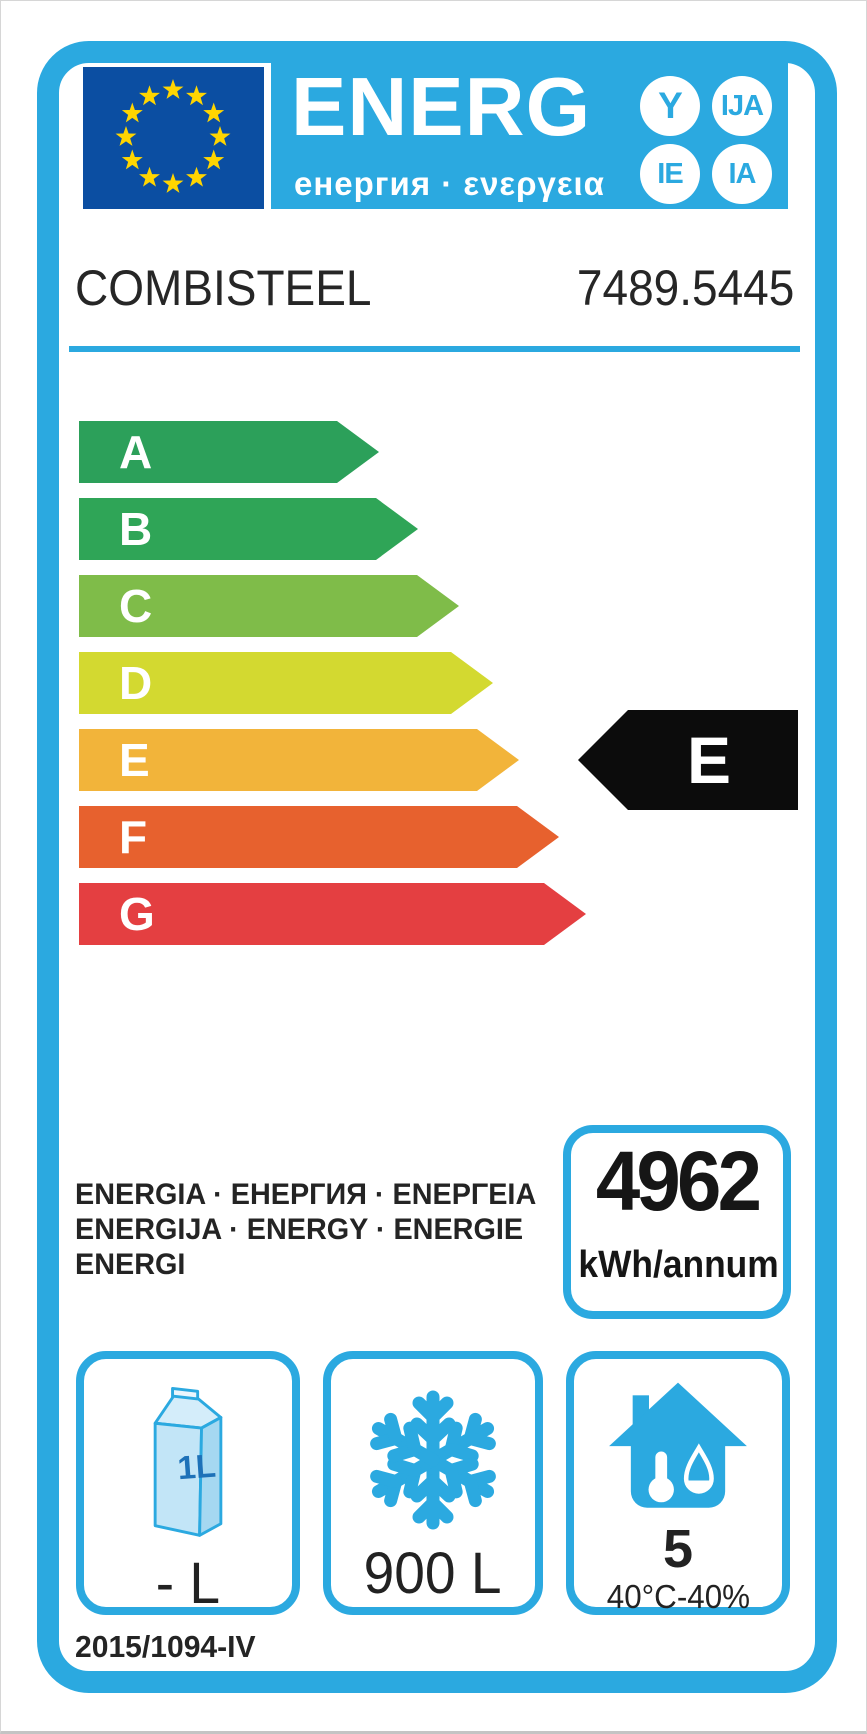  I want to click on consumption-unit: kWh/annum, so click(678, 1265).